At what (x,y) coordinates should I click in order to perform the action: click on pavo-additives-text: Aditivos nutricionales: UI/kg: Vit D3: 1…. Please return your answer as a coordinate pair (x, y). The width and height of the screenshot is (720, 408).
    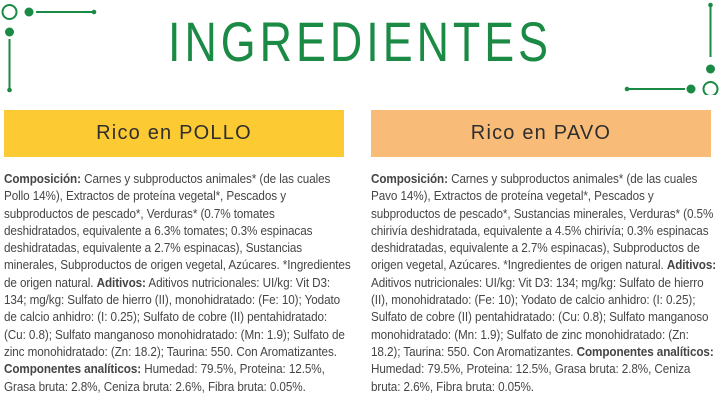
    Looking at the image, I should click on (540, 316).